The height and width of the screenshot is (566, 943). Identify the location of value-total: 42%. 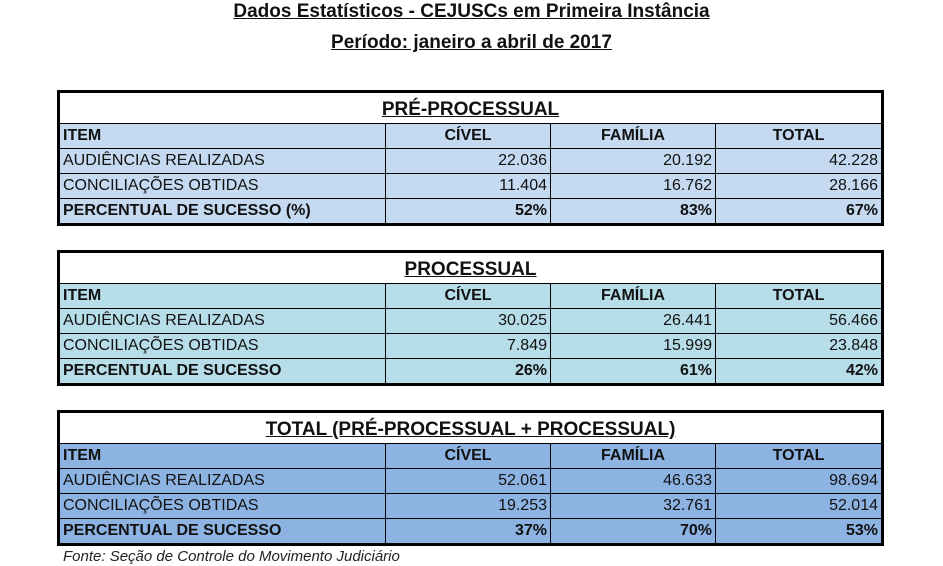
(861, 370).